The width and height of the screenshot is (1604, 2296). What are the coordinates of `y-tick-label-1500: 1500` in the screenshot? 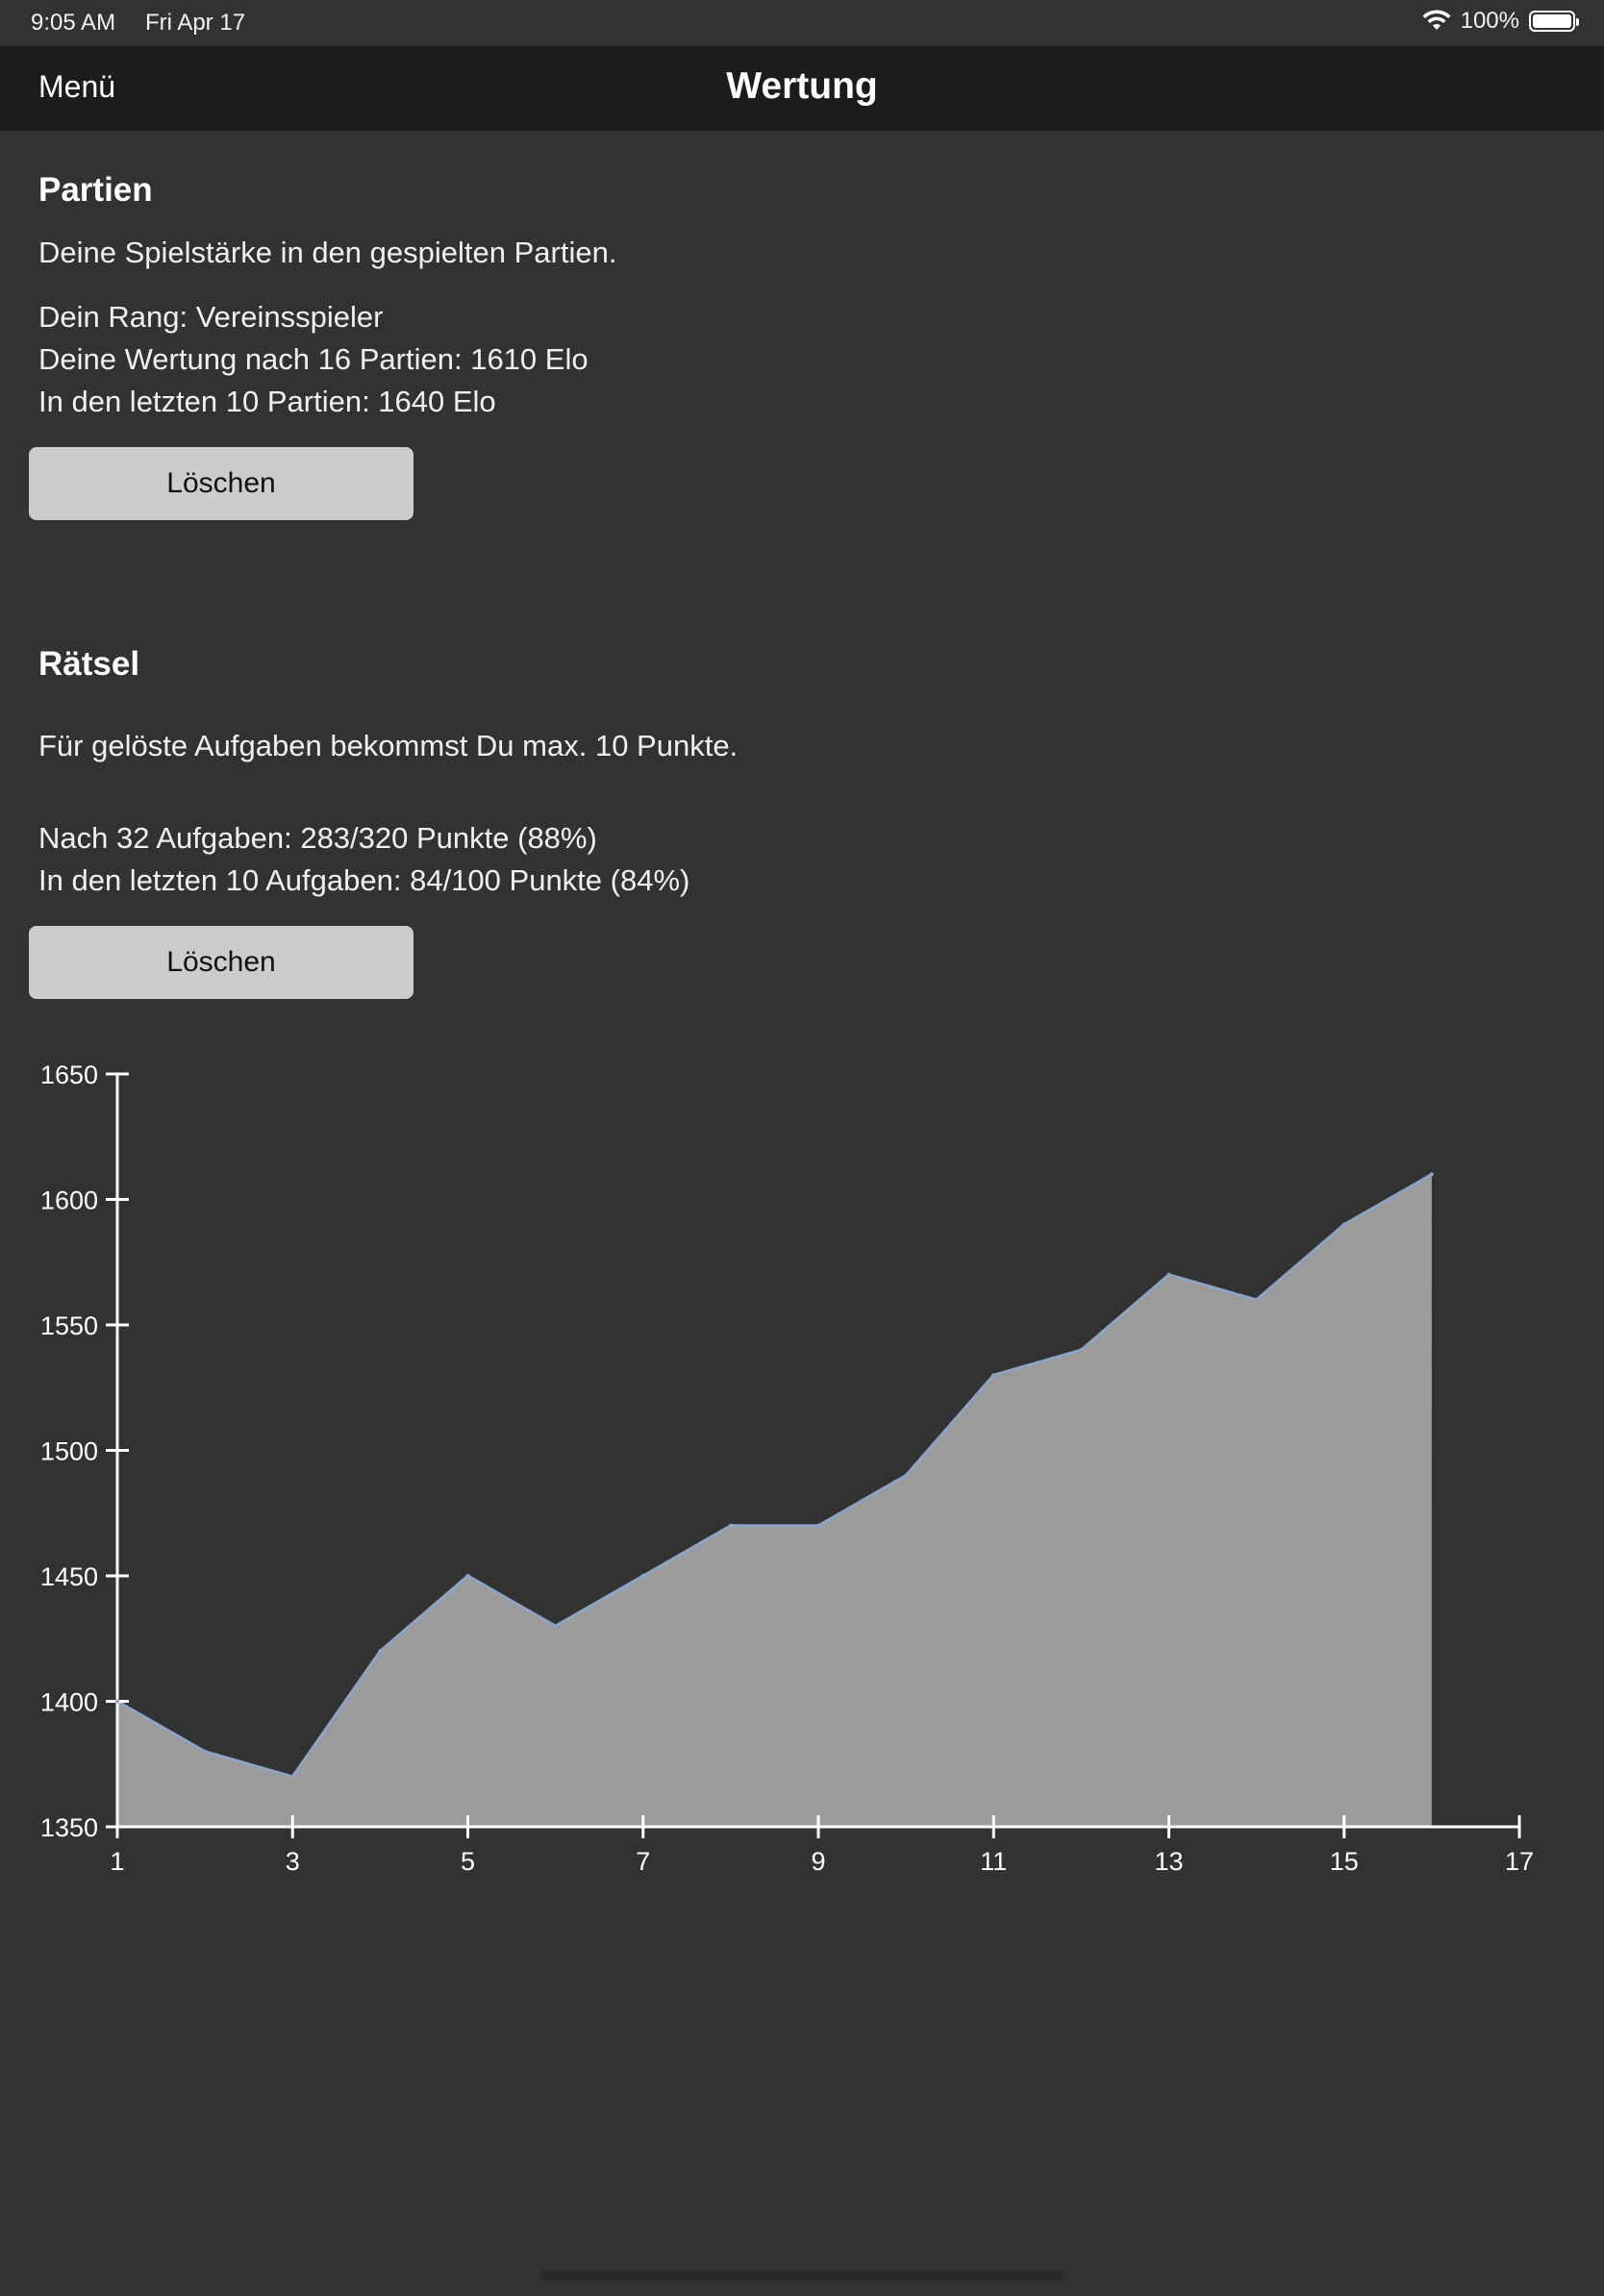 It's located at (69, 1451).